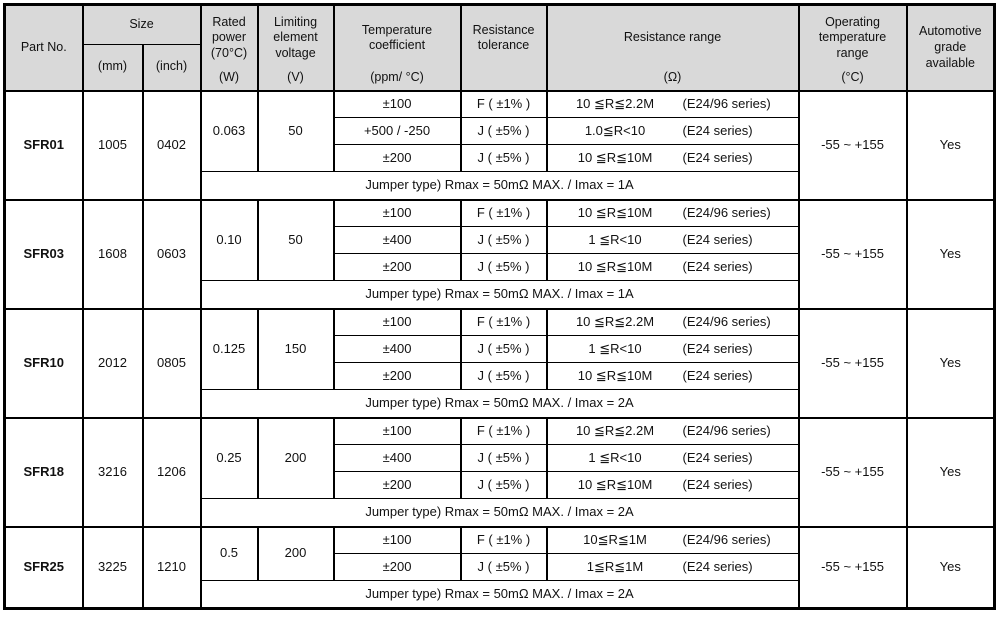 Image resolution: width=1000 pixels, height=620 pixels. Describe the element at coordinates (43, 144) in the screenshot. I see `part-no-value: SFR01` at that location.